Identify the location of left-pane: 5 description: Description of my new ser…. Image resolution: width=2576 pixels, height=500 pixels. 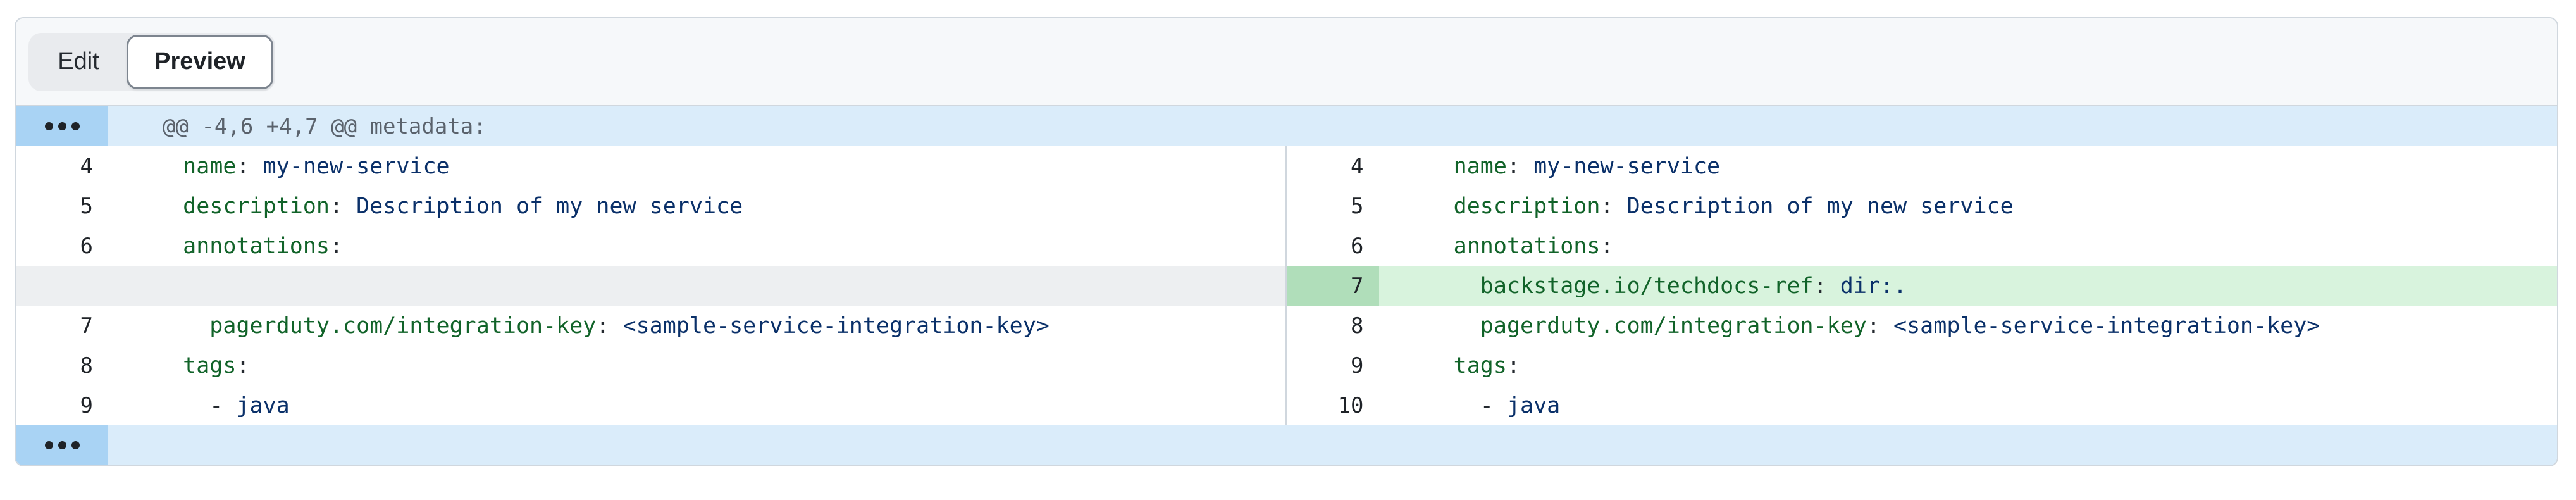
(651, 206).